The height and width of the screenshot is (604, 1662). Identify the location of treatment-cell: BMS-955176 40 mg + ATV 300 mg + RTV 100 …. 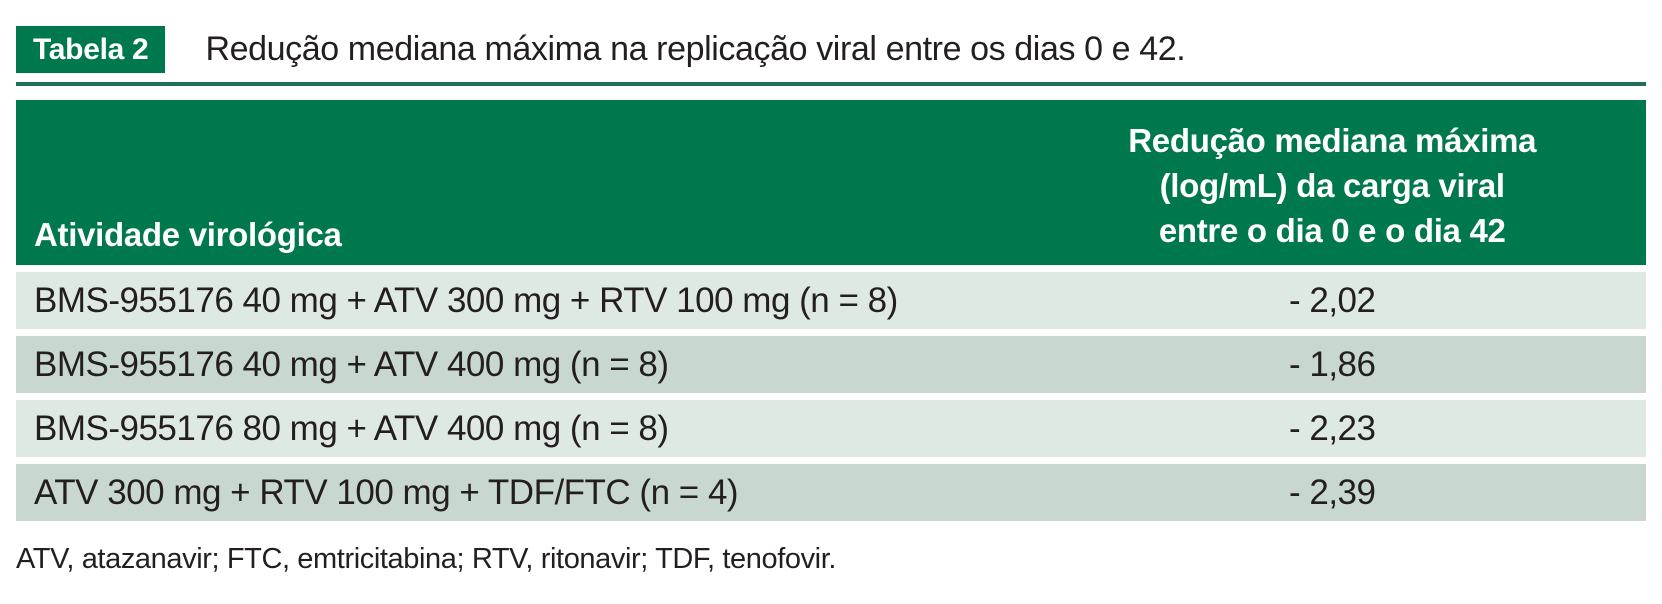
(466, 300).